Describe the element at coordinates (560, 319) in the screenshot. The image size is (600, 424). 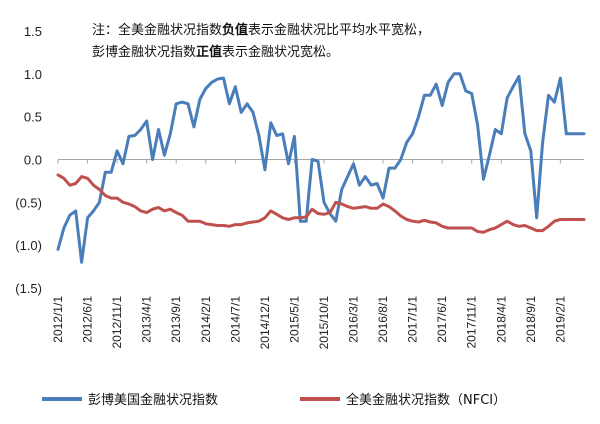
I see `x-tick-label: 2019/2/1` at that location.